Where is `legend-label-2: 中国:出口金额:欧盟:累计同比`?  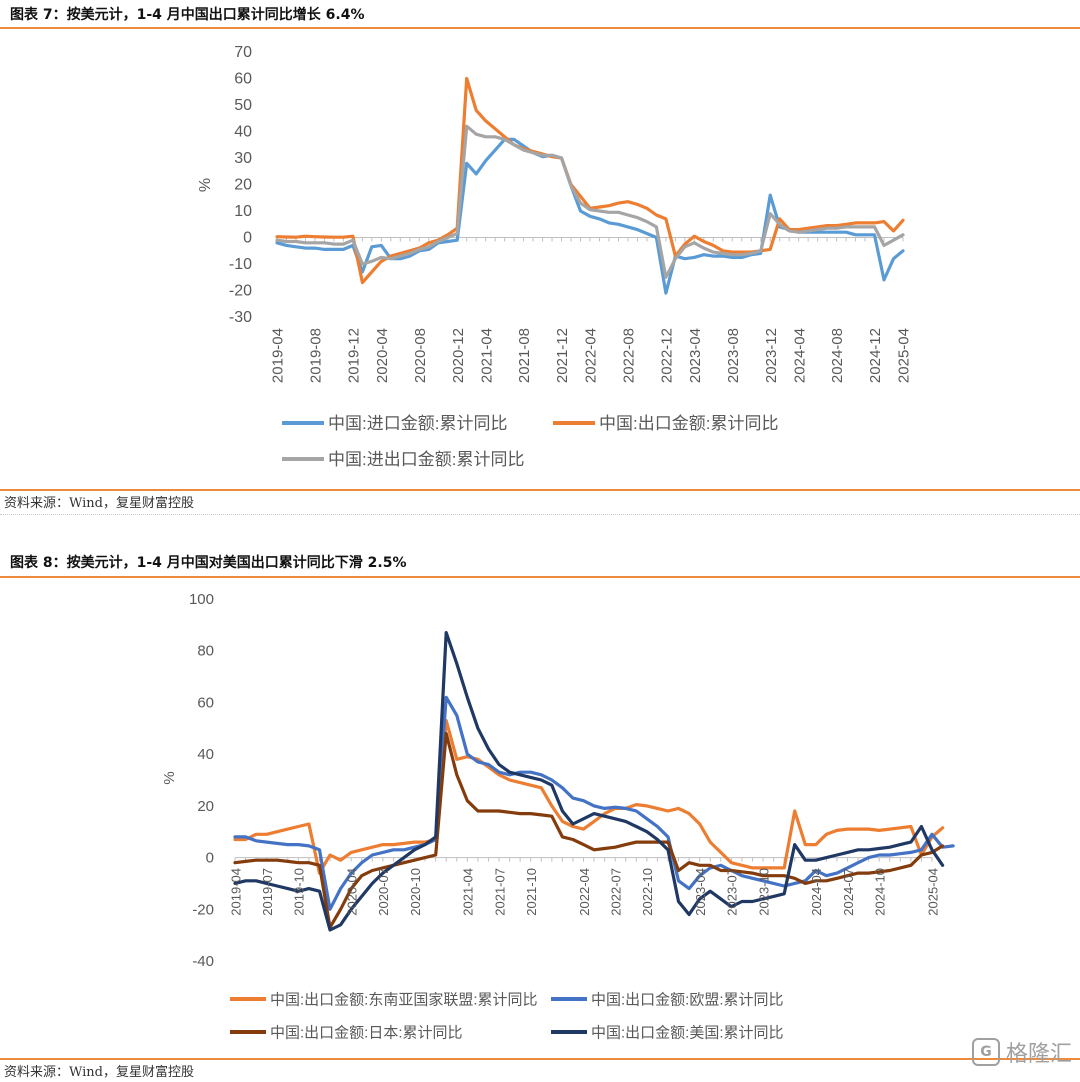
legend-label-2: 中国:出口金额:欧盟:累计同比 is located at coordinates (687, 999).